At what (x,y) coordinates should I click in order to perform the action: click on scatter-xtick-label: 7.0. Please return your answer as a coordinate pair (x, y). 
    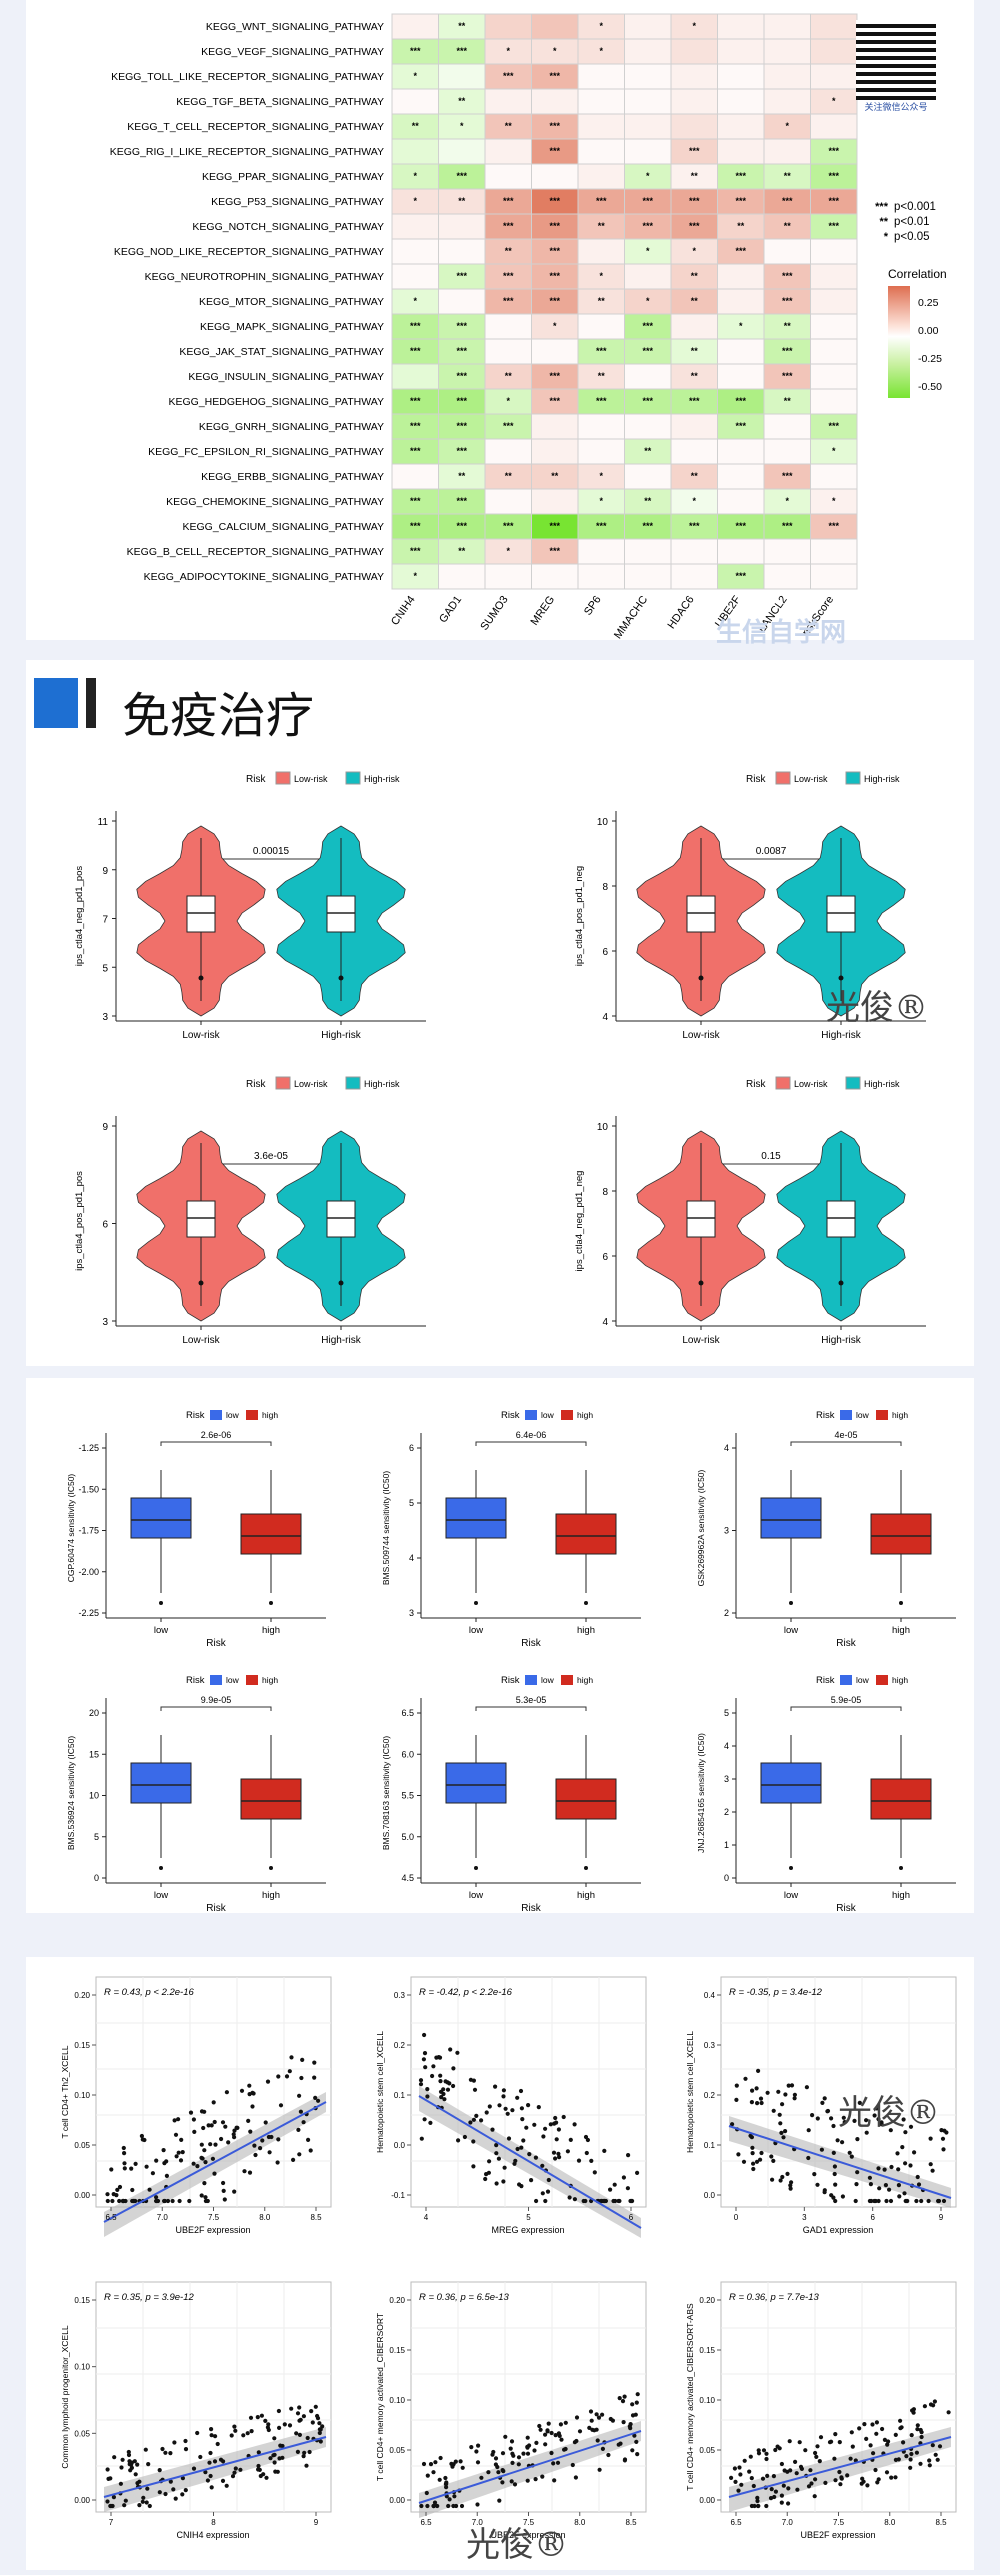
    Looking at the image, I should click on (163, 2217).